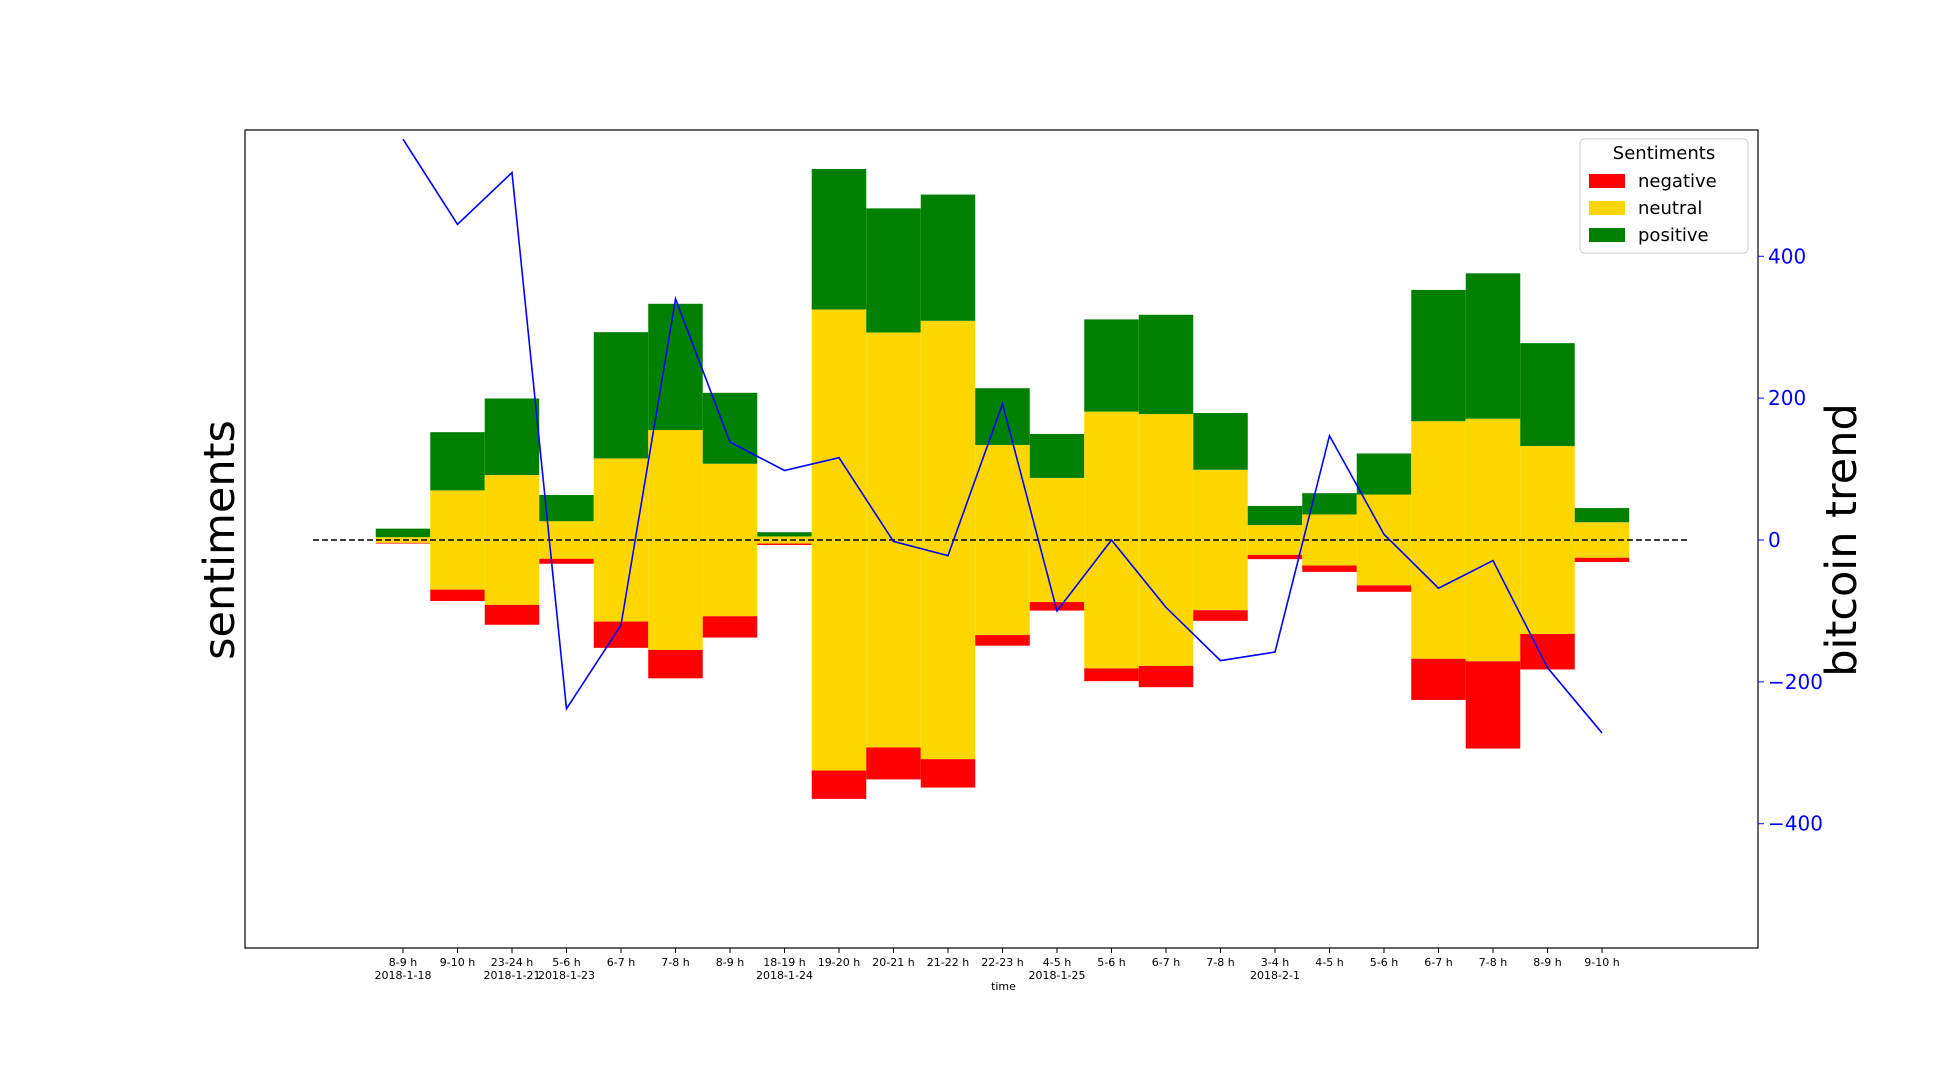 This screenshot has height=1080, width=1944. Describe the element at coordinates (1670, 208) in the screenshot. I see `legend-label-neutral: neutral` at that location.